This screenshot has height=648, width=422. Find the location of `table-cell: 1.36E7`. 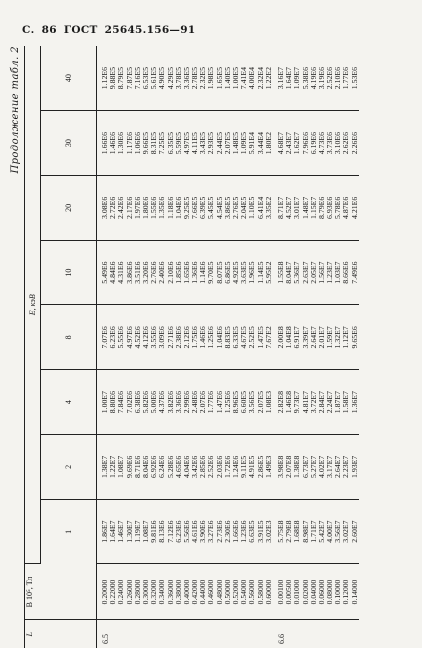

table-cell: 1.36E7 is located at coordinates (354, 402).